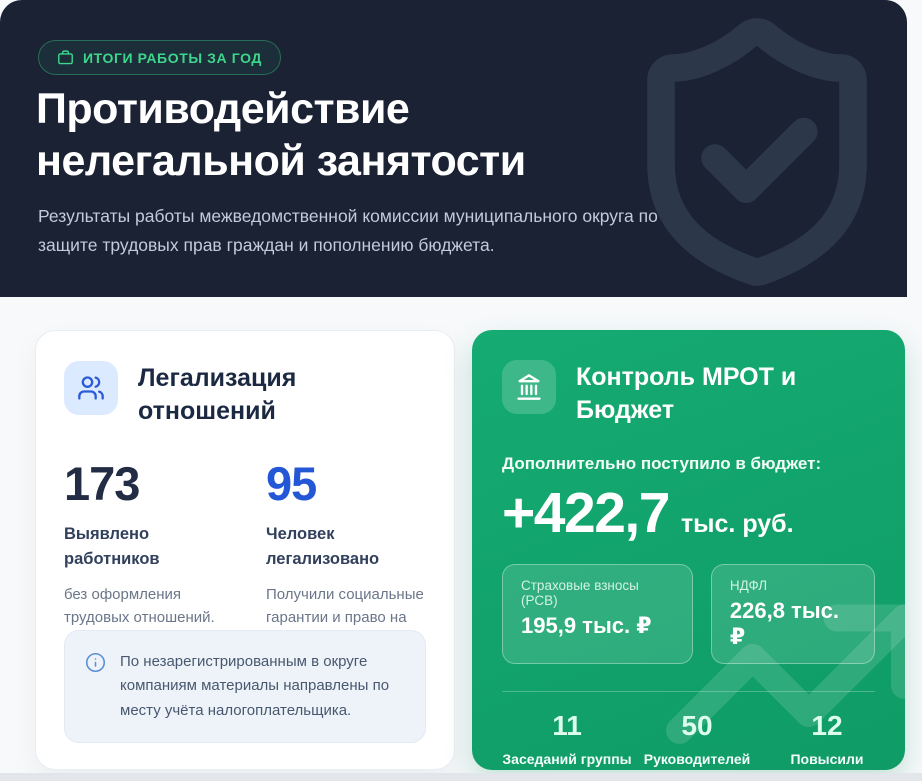  Describe the element at coordinates (586, 625) in the screenshot. I see `breakdown-rsv-value: 195,9 тыс. ₽` at that location.